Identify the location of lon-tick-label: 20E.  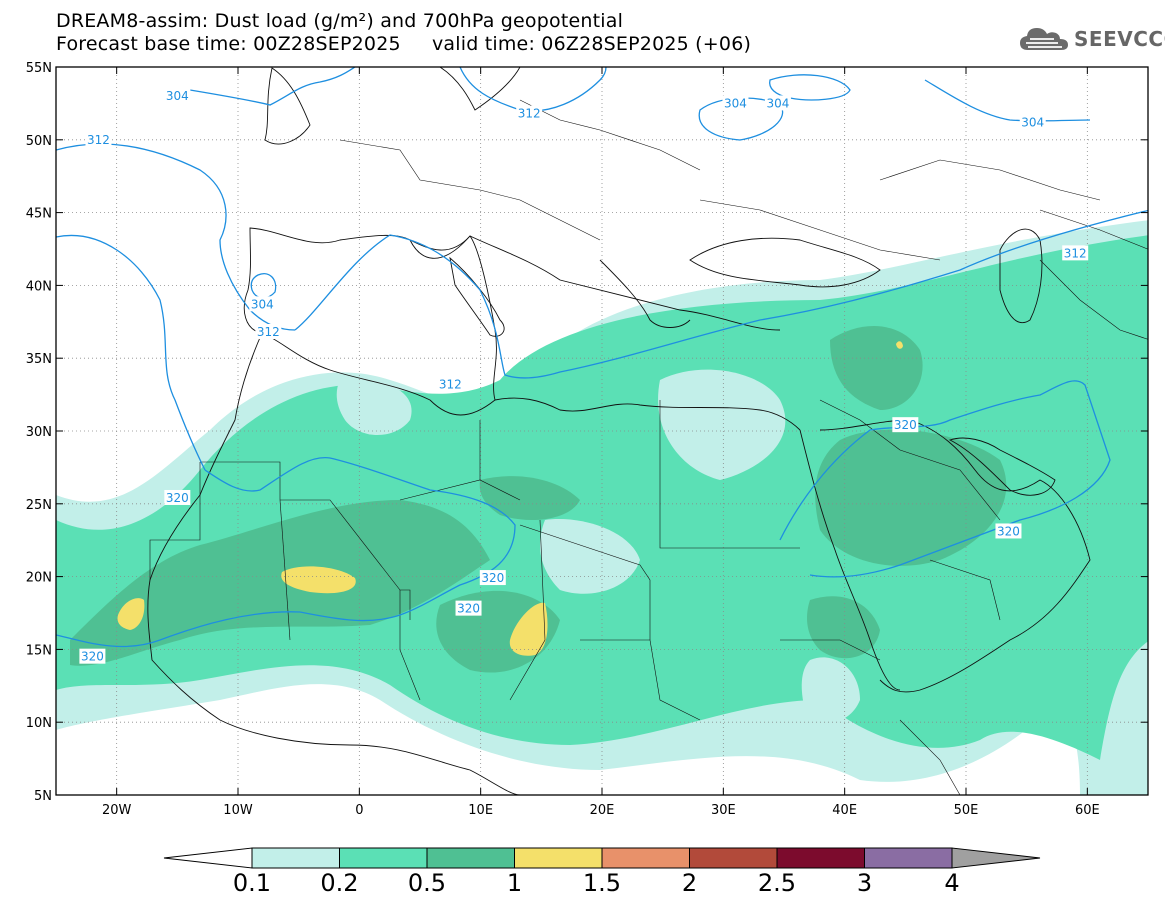
(602, 810).